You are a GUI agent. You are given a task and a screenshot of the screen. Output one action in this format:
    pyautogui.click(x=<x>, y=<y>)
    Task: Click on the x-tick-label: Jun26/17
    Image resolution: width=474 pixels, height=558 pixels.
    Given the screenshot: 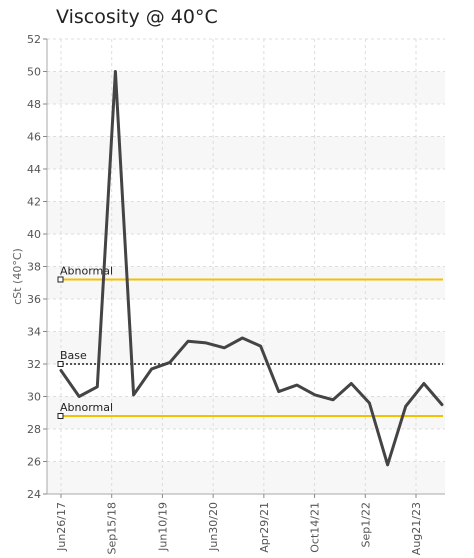 What is the action you would take?
    pyautogui.click(x=61, y=527)
    